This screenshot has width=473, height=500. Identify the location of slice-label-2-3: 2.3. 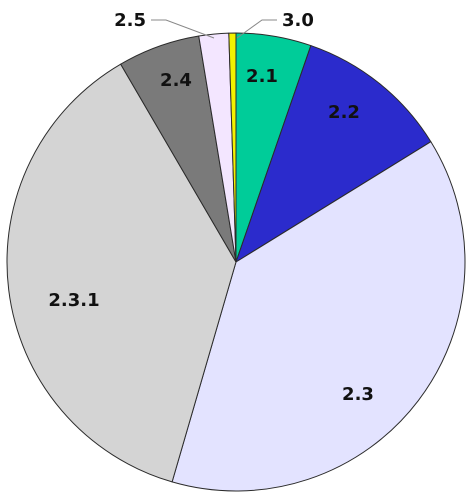
(358, 394).